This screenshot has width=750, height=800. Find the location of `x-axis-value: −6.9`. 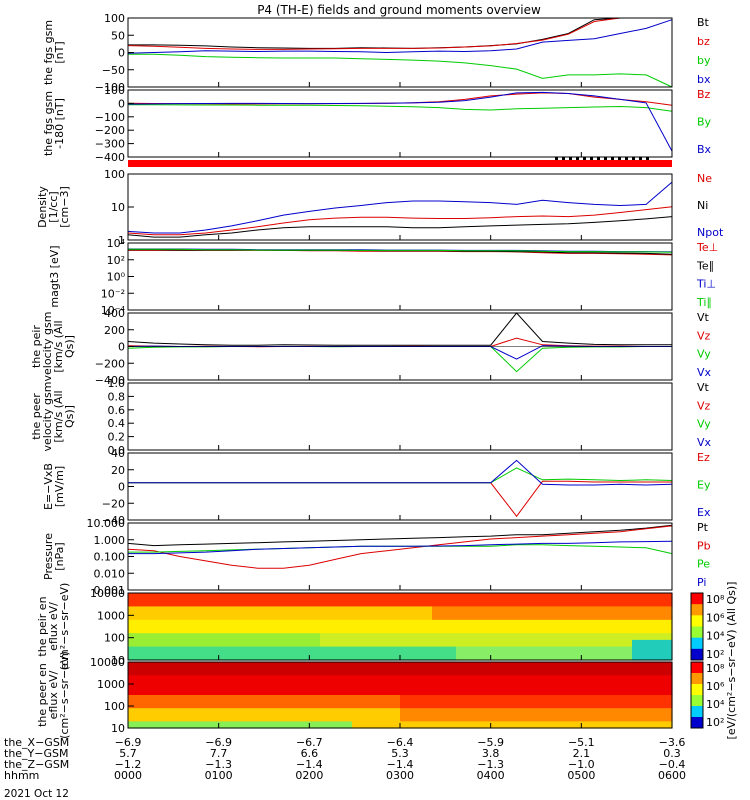

x-axis-value: −6.9 is located at coordinates (218, 742).